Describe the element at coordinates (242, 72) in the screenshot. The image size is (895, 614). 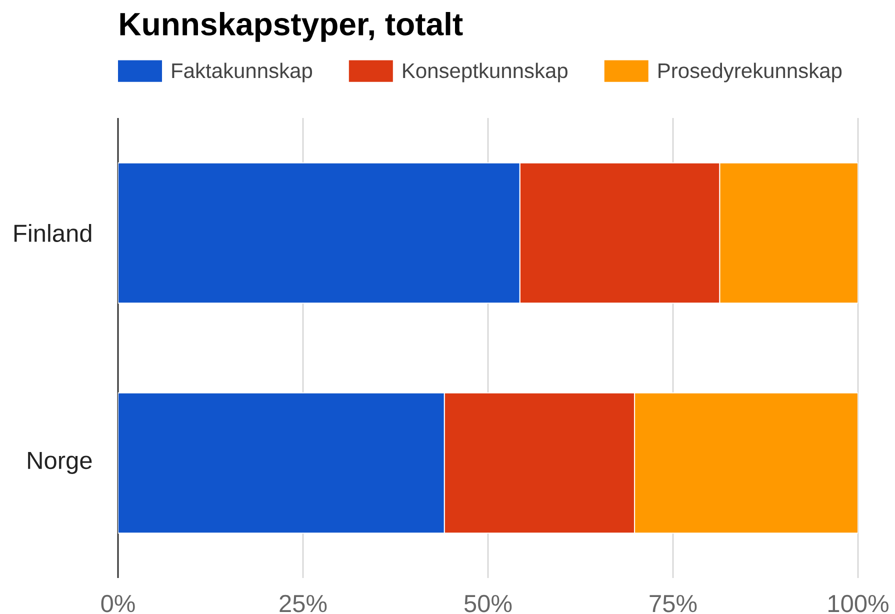
I see `legend-label: Faktakunnskap` at that location.